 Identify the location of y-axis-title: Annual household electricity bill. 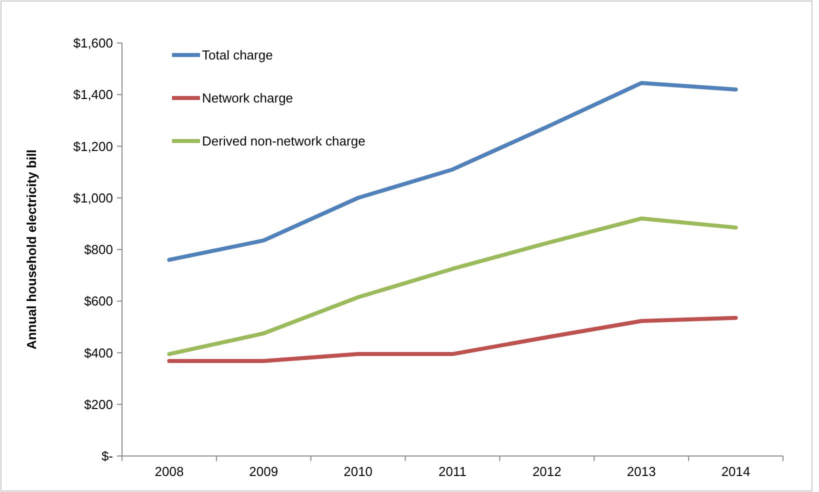
(31, 249).